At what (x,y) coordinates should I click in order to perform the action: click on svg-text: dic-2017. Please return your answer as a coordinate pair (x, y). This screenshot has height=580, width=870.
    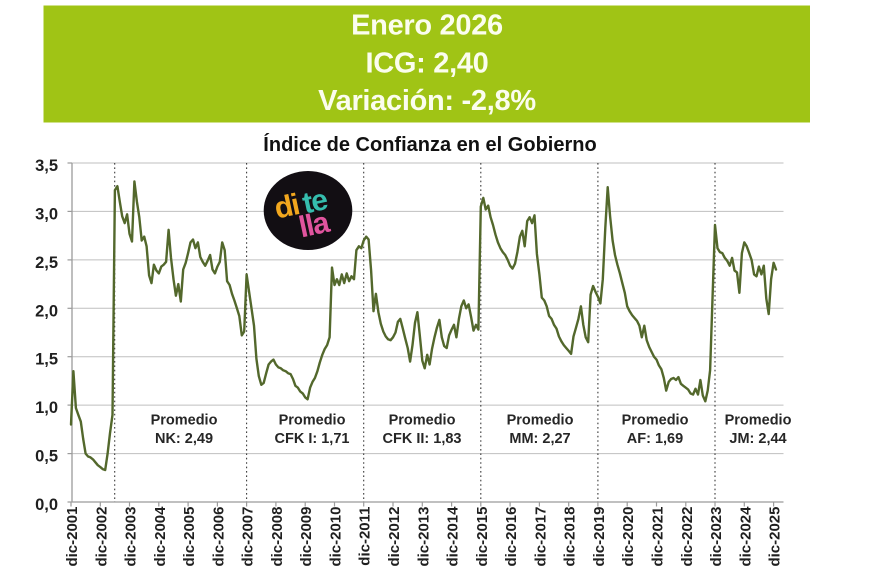
    Looking at the image, I should click on (540, 537).